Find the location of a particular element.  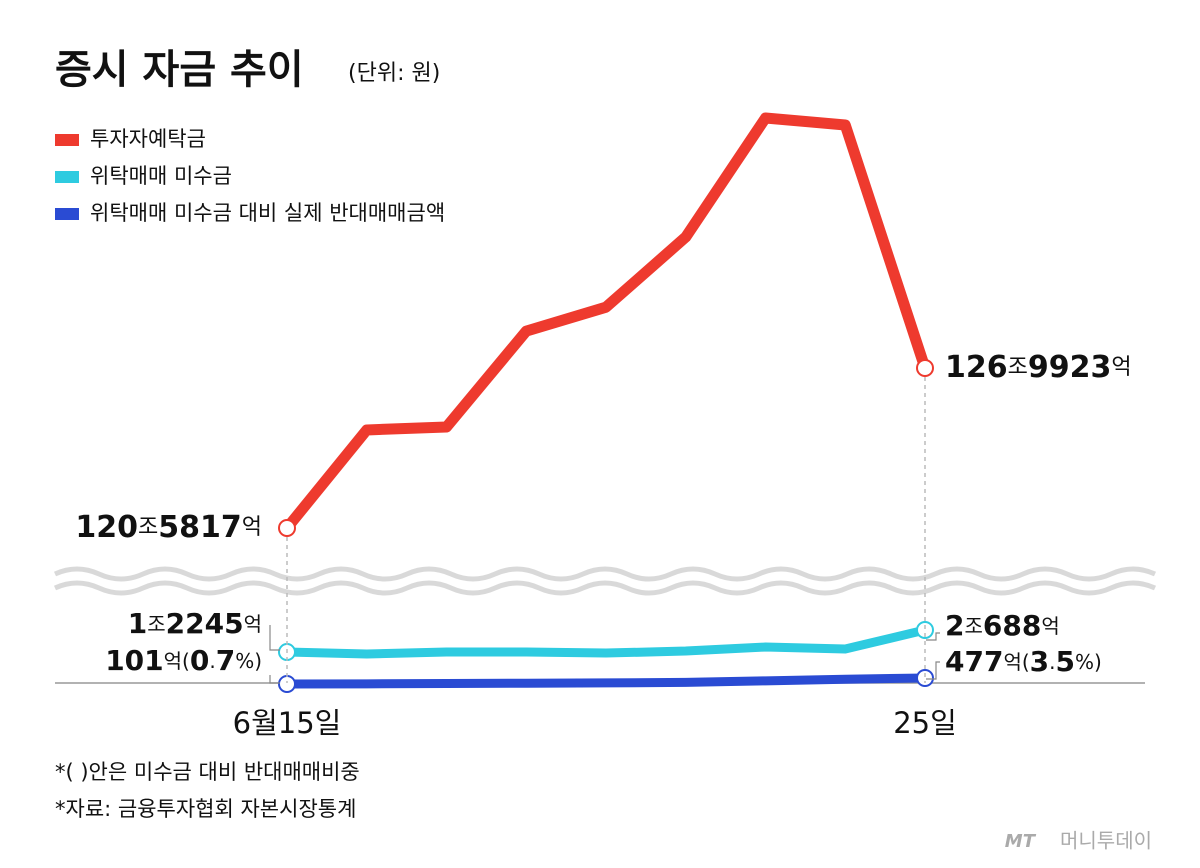

value-label: 1조2245억 is located at coordinates (195, 623).